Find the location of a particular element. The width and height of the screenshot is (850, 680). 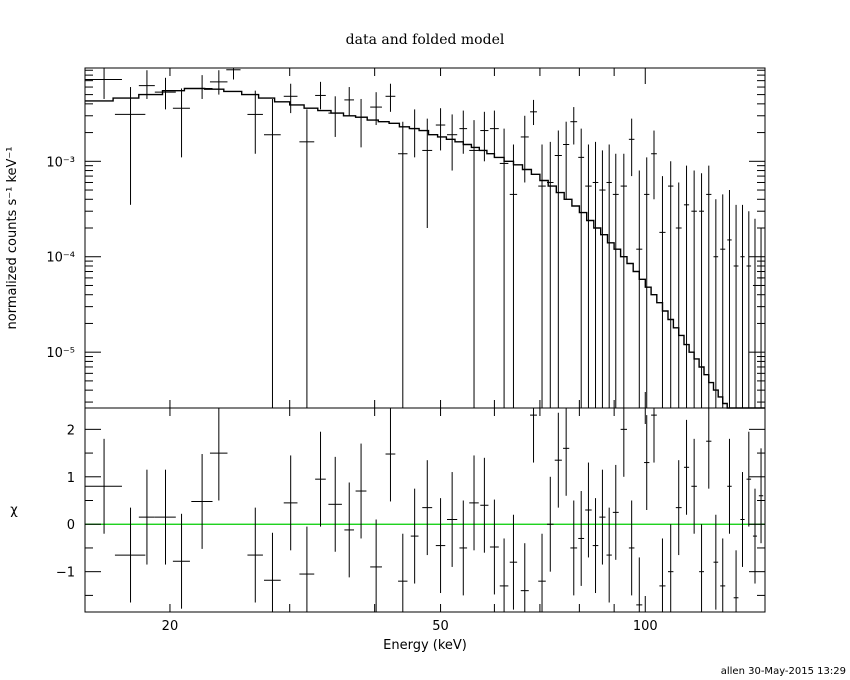

spectrum-y-axis-label: normalized counts s⁻¹ keV⁻¹ is located at coordinates (12, 238).